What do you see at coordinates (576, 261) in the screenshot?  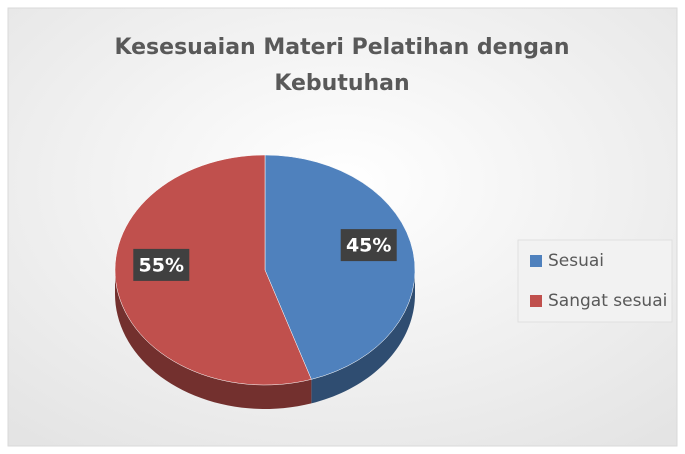 I see `legend-label: Sesuai` at bounding box center [576, 261].